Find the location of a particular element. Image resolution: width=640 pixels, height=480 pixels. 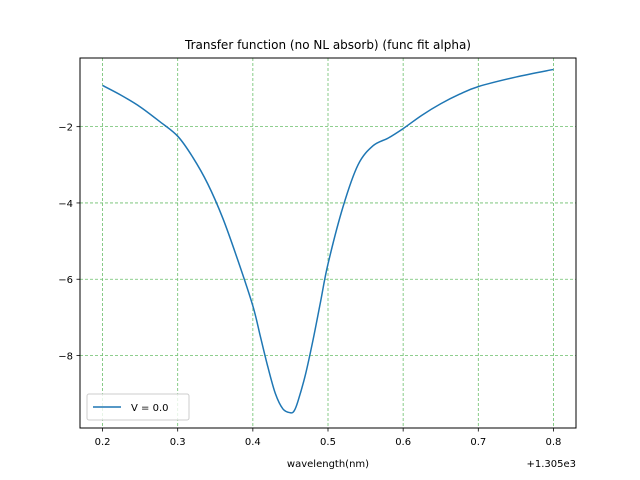

x-tick-label: 0.3 is located at coordinates (178, 442).